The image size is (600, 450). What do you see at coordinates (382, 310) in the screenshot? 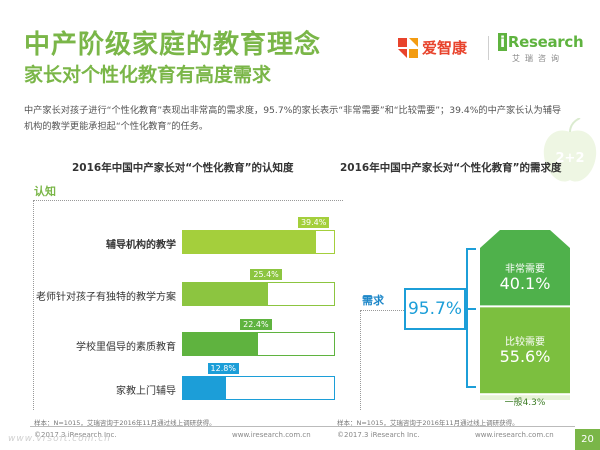
I see `demand-connector` at bounding box center [382, 310].